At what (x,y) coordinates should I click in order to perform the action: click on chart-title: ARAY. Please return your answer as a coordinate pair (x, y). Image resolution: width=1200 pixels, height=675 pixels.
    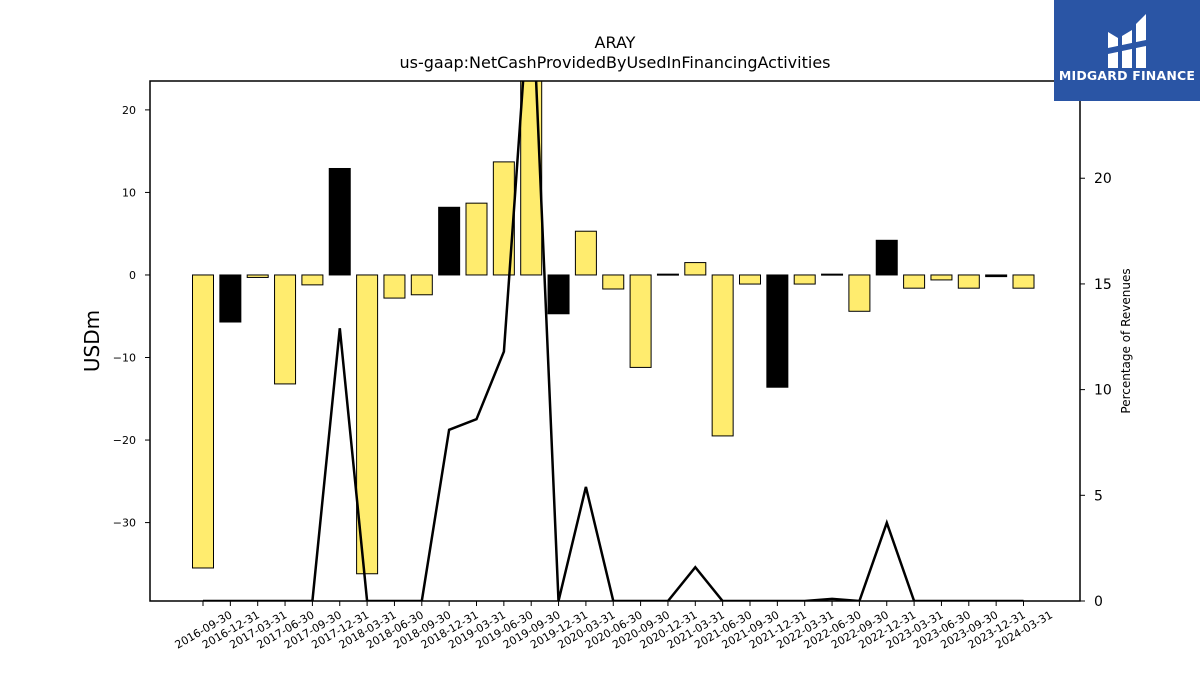
    Looking at the image, I should click on (615, 42).